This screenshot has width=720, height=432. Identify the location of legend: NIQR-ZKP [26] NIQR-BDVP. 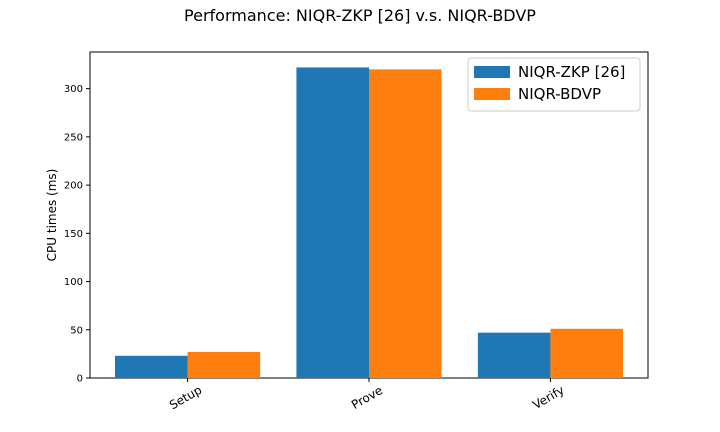
(554, 84).